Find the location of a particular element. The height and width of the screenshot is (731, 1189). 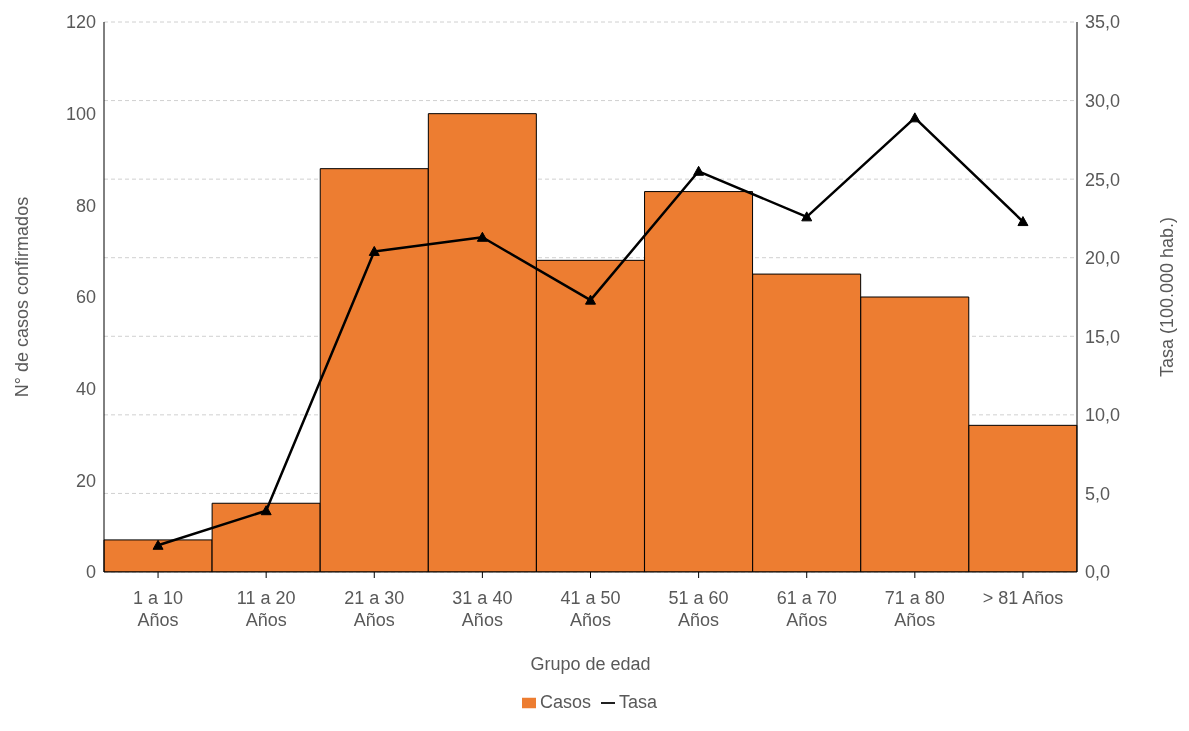

x-tick-label: 41 a 50 Años is located at coordinates (590, 609).